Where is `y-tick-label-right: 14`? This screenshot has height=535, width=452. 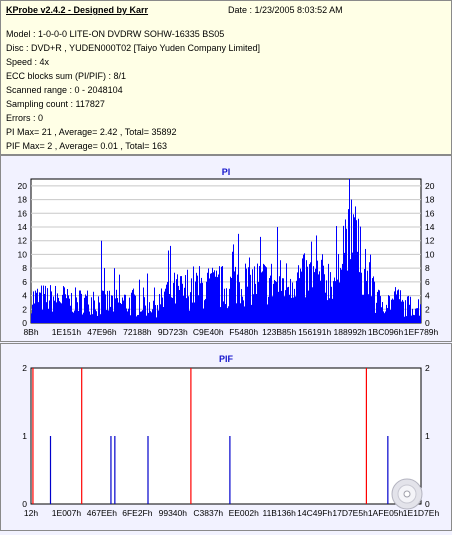 y-tick-label-right: 14 is located at coordinates (430, 227).